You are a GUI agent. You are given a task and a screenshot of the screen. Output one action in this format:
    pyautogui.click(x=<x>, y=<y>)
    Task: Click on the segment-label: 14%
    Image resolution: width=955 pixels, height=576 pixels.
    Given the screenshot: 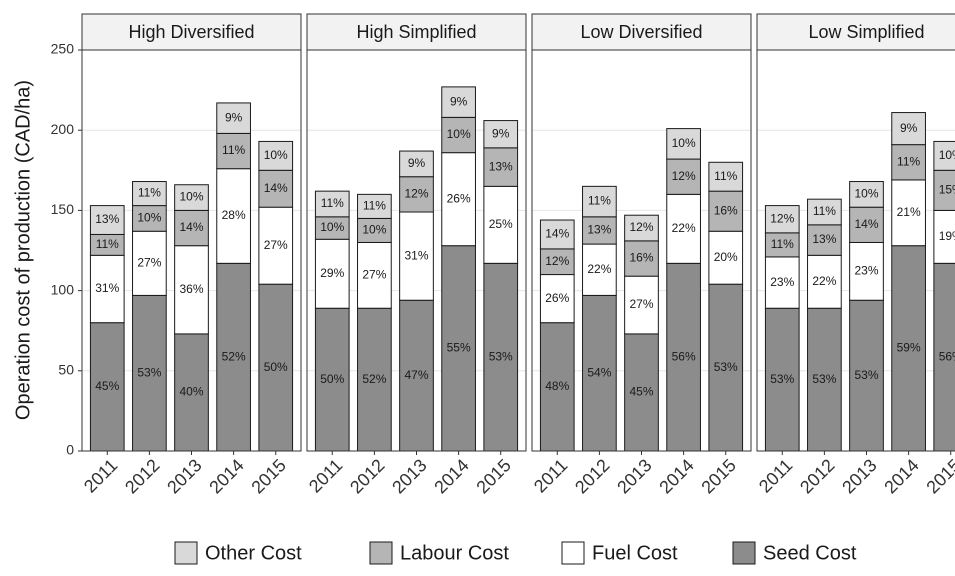 What is the action you would take?
    pyautogui.click(x=557, y=234)
    